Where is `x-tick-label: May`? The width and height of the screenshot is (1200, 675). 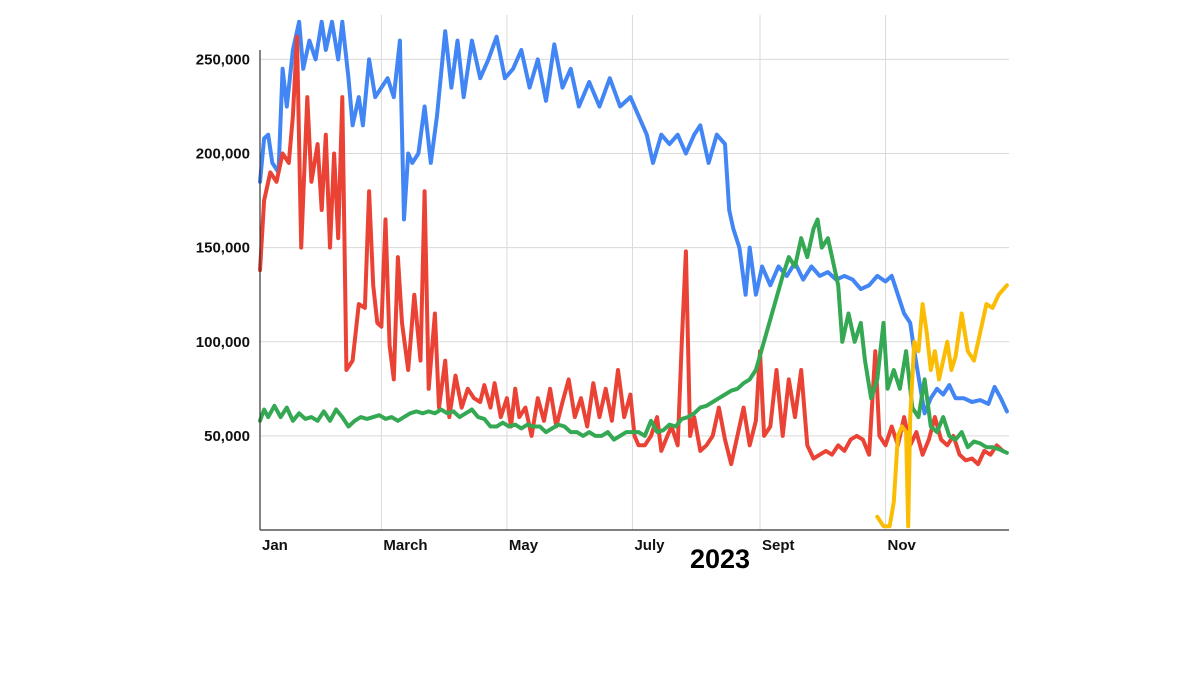
x-tick-label: May is located at coordinates (524, 545).